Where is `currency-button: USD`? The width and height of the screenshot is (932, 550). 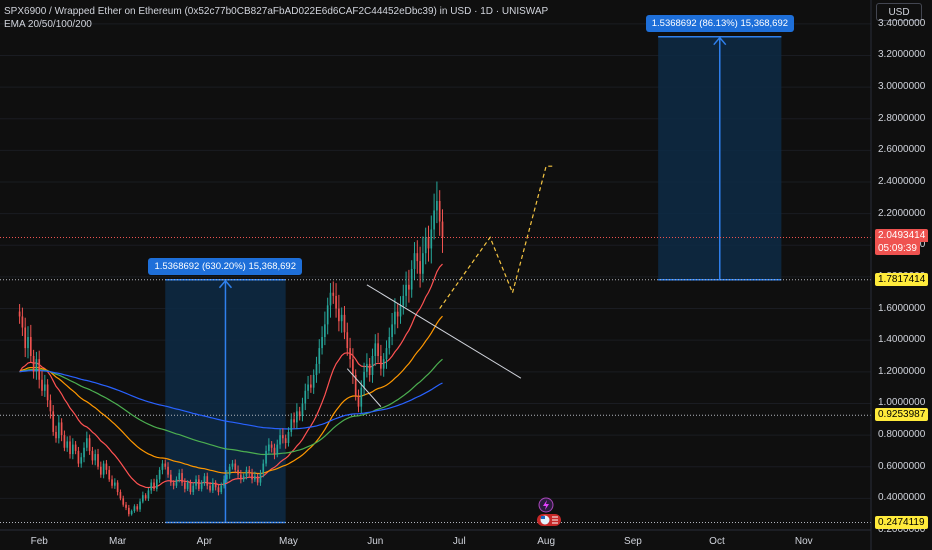 currency-button: USD is located at coordinates (899, 12).